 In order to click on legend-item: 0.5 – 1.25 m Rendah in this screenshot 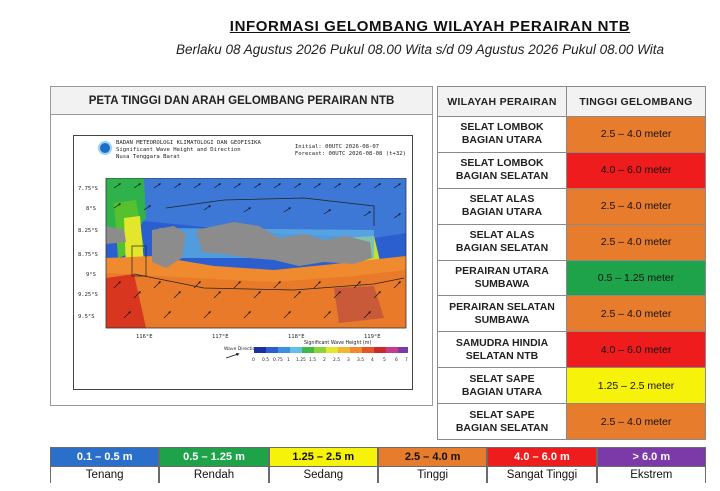, I will do `click(214, 465)`.